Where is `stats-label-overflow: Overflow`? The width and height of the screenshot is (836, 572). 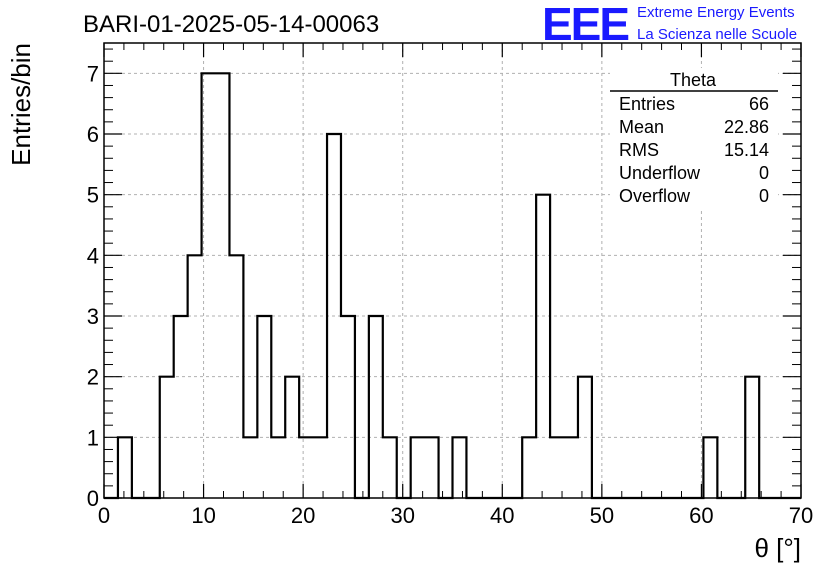 stats-label-overflow: Overflow is located at coordinates (655, 196).